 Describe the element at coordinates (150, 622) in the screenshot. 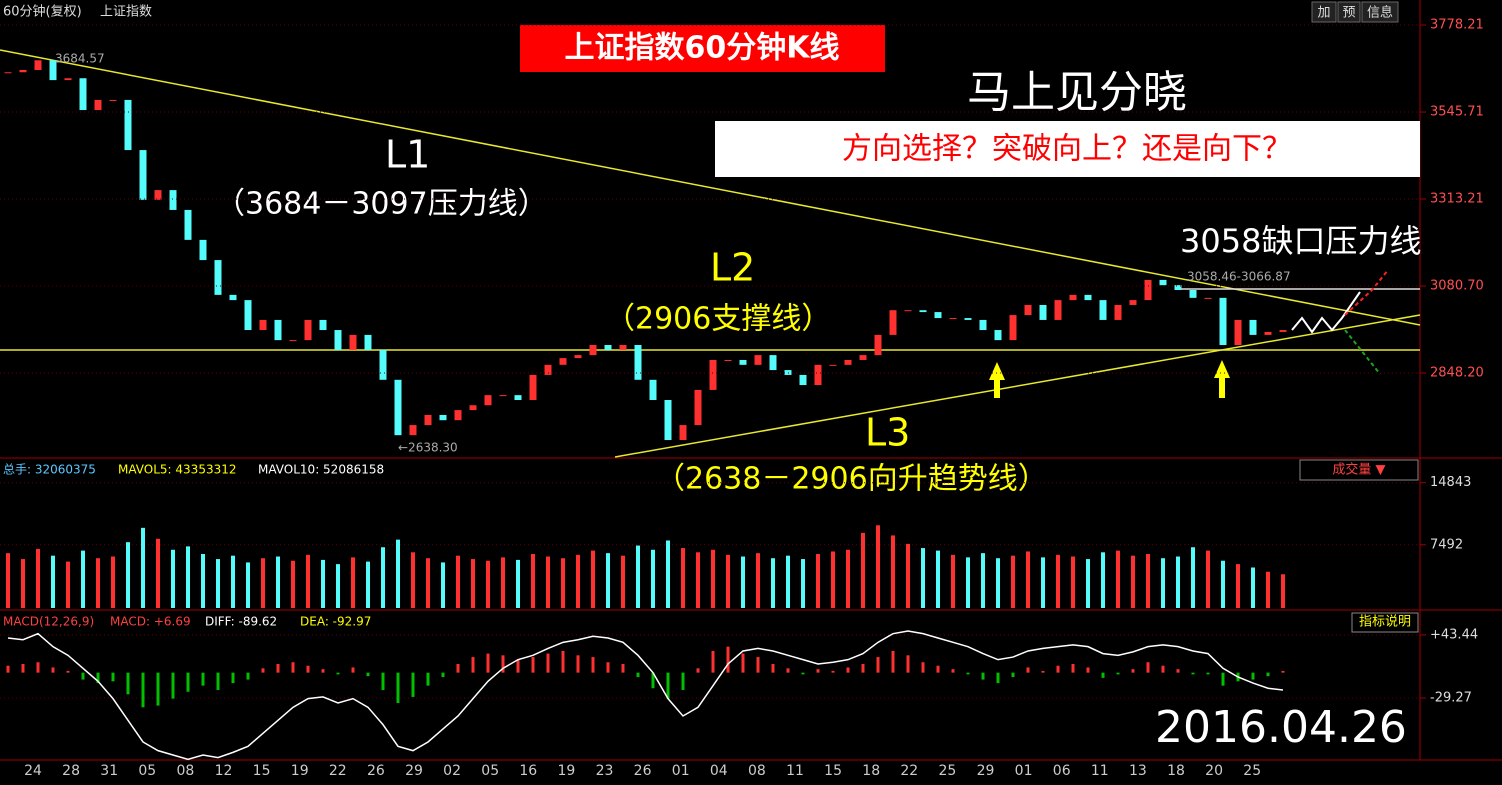

I see `macd-header: MACD: +6.69` at that location.